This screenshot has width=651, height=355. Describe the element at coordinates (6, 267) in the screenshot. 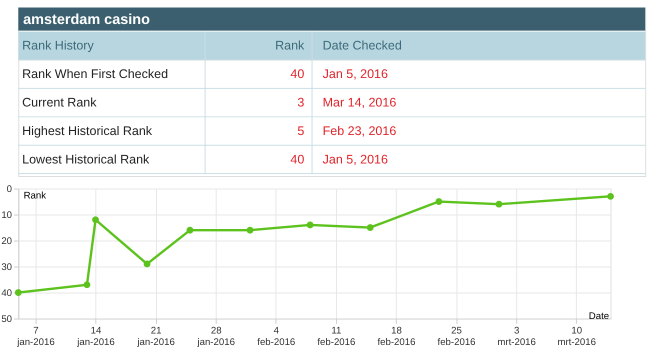

I see `y-tick-label: 30` at that location.